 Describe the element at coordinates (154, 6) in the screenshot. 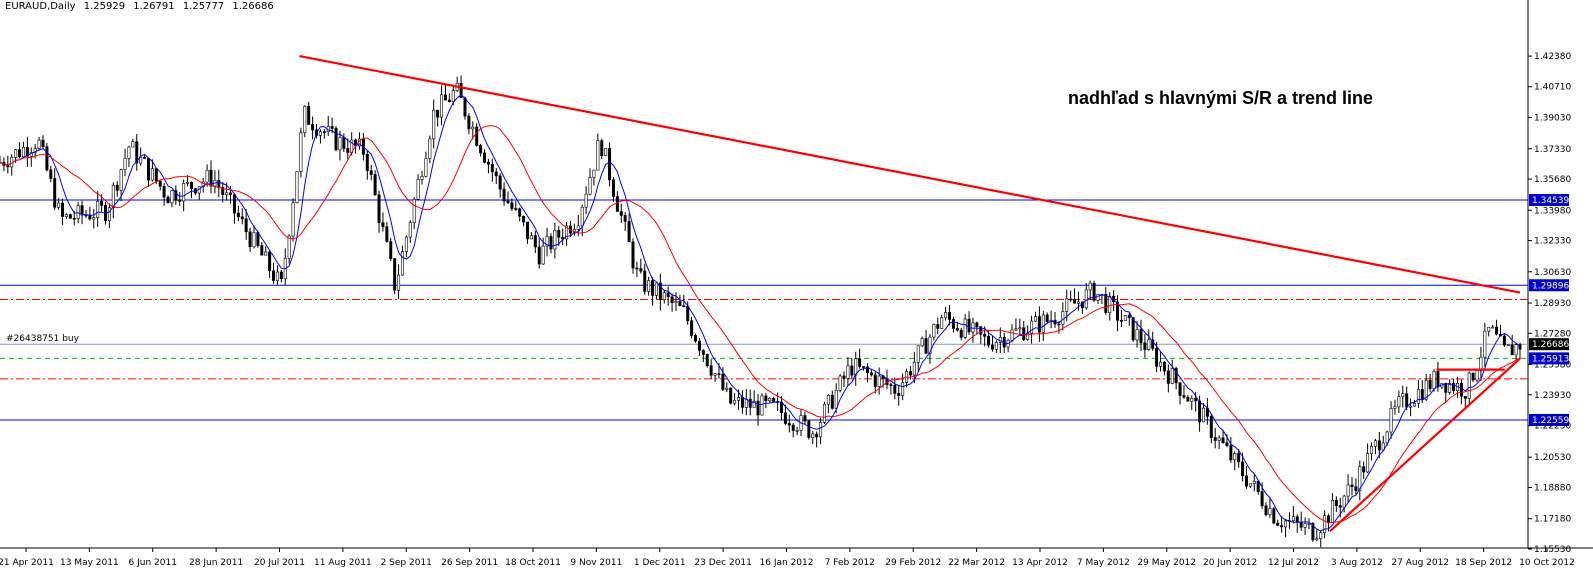

I see `high-value: 1.26791` at that location.